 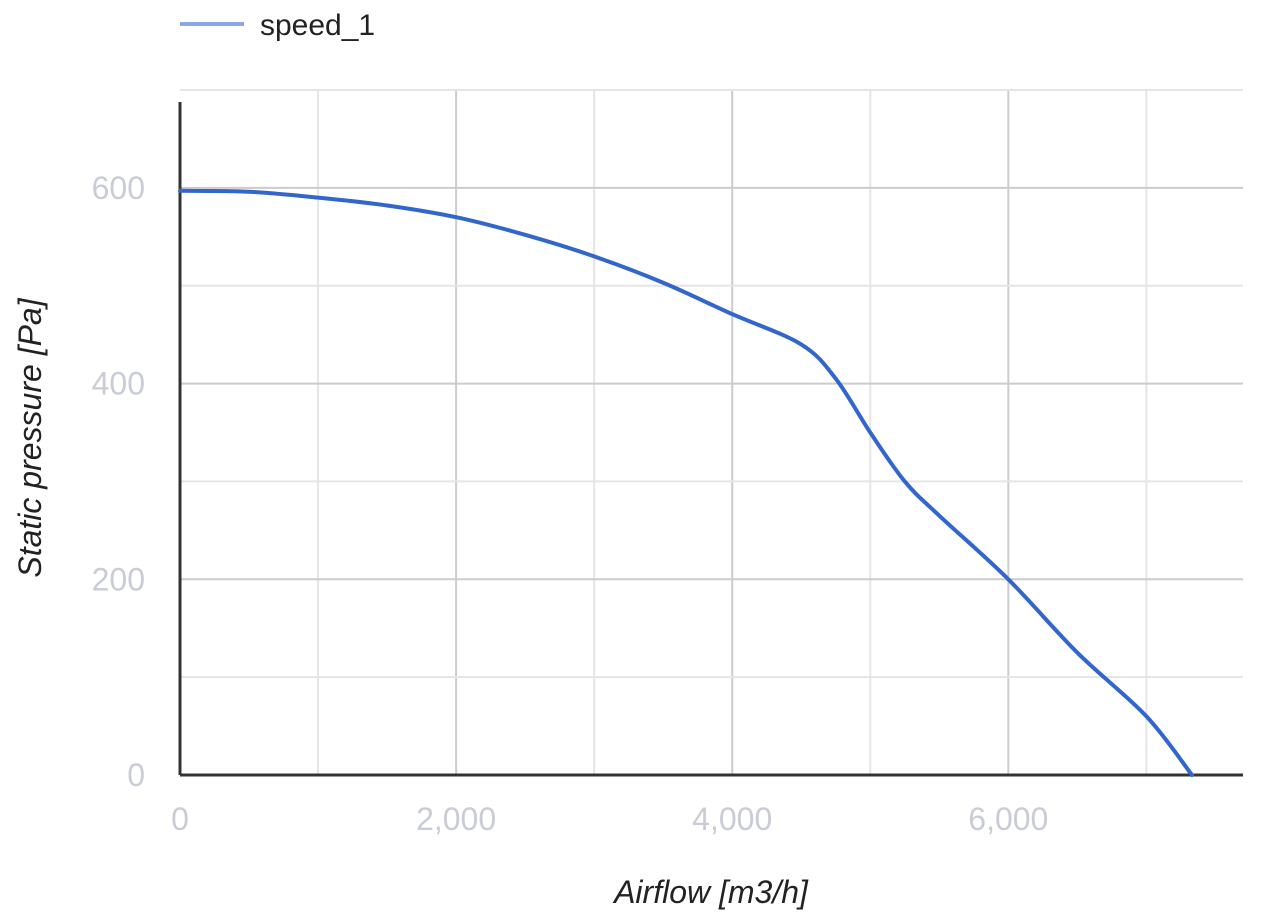 I want to click on x-tick-label-4000: 4,000, so click(x=732, y=819).